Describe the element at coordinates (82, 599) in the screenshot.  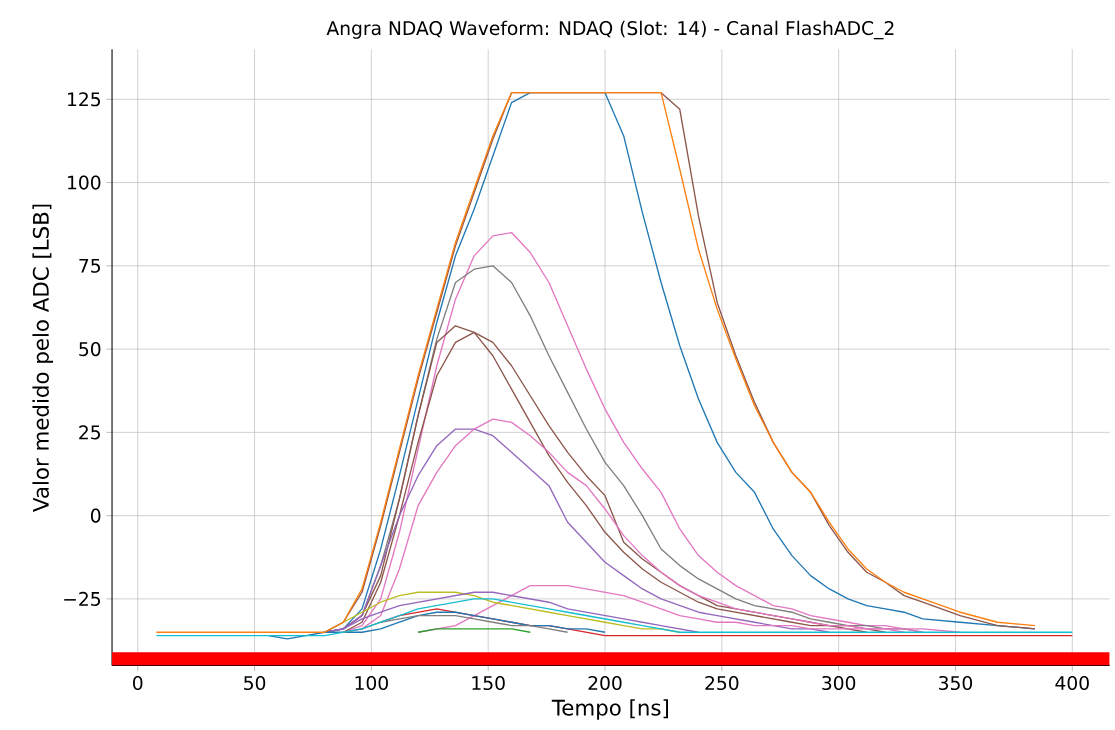
I see `y-tick-label: −25` at that location.